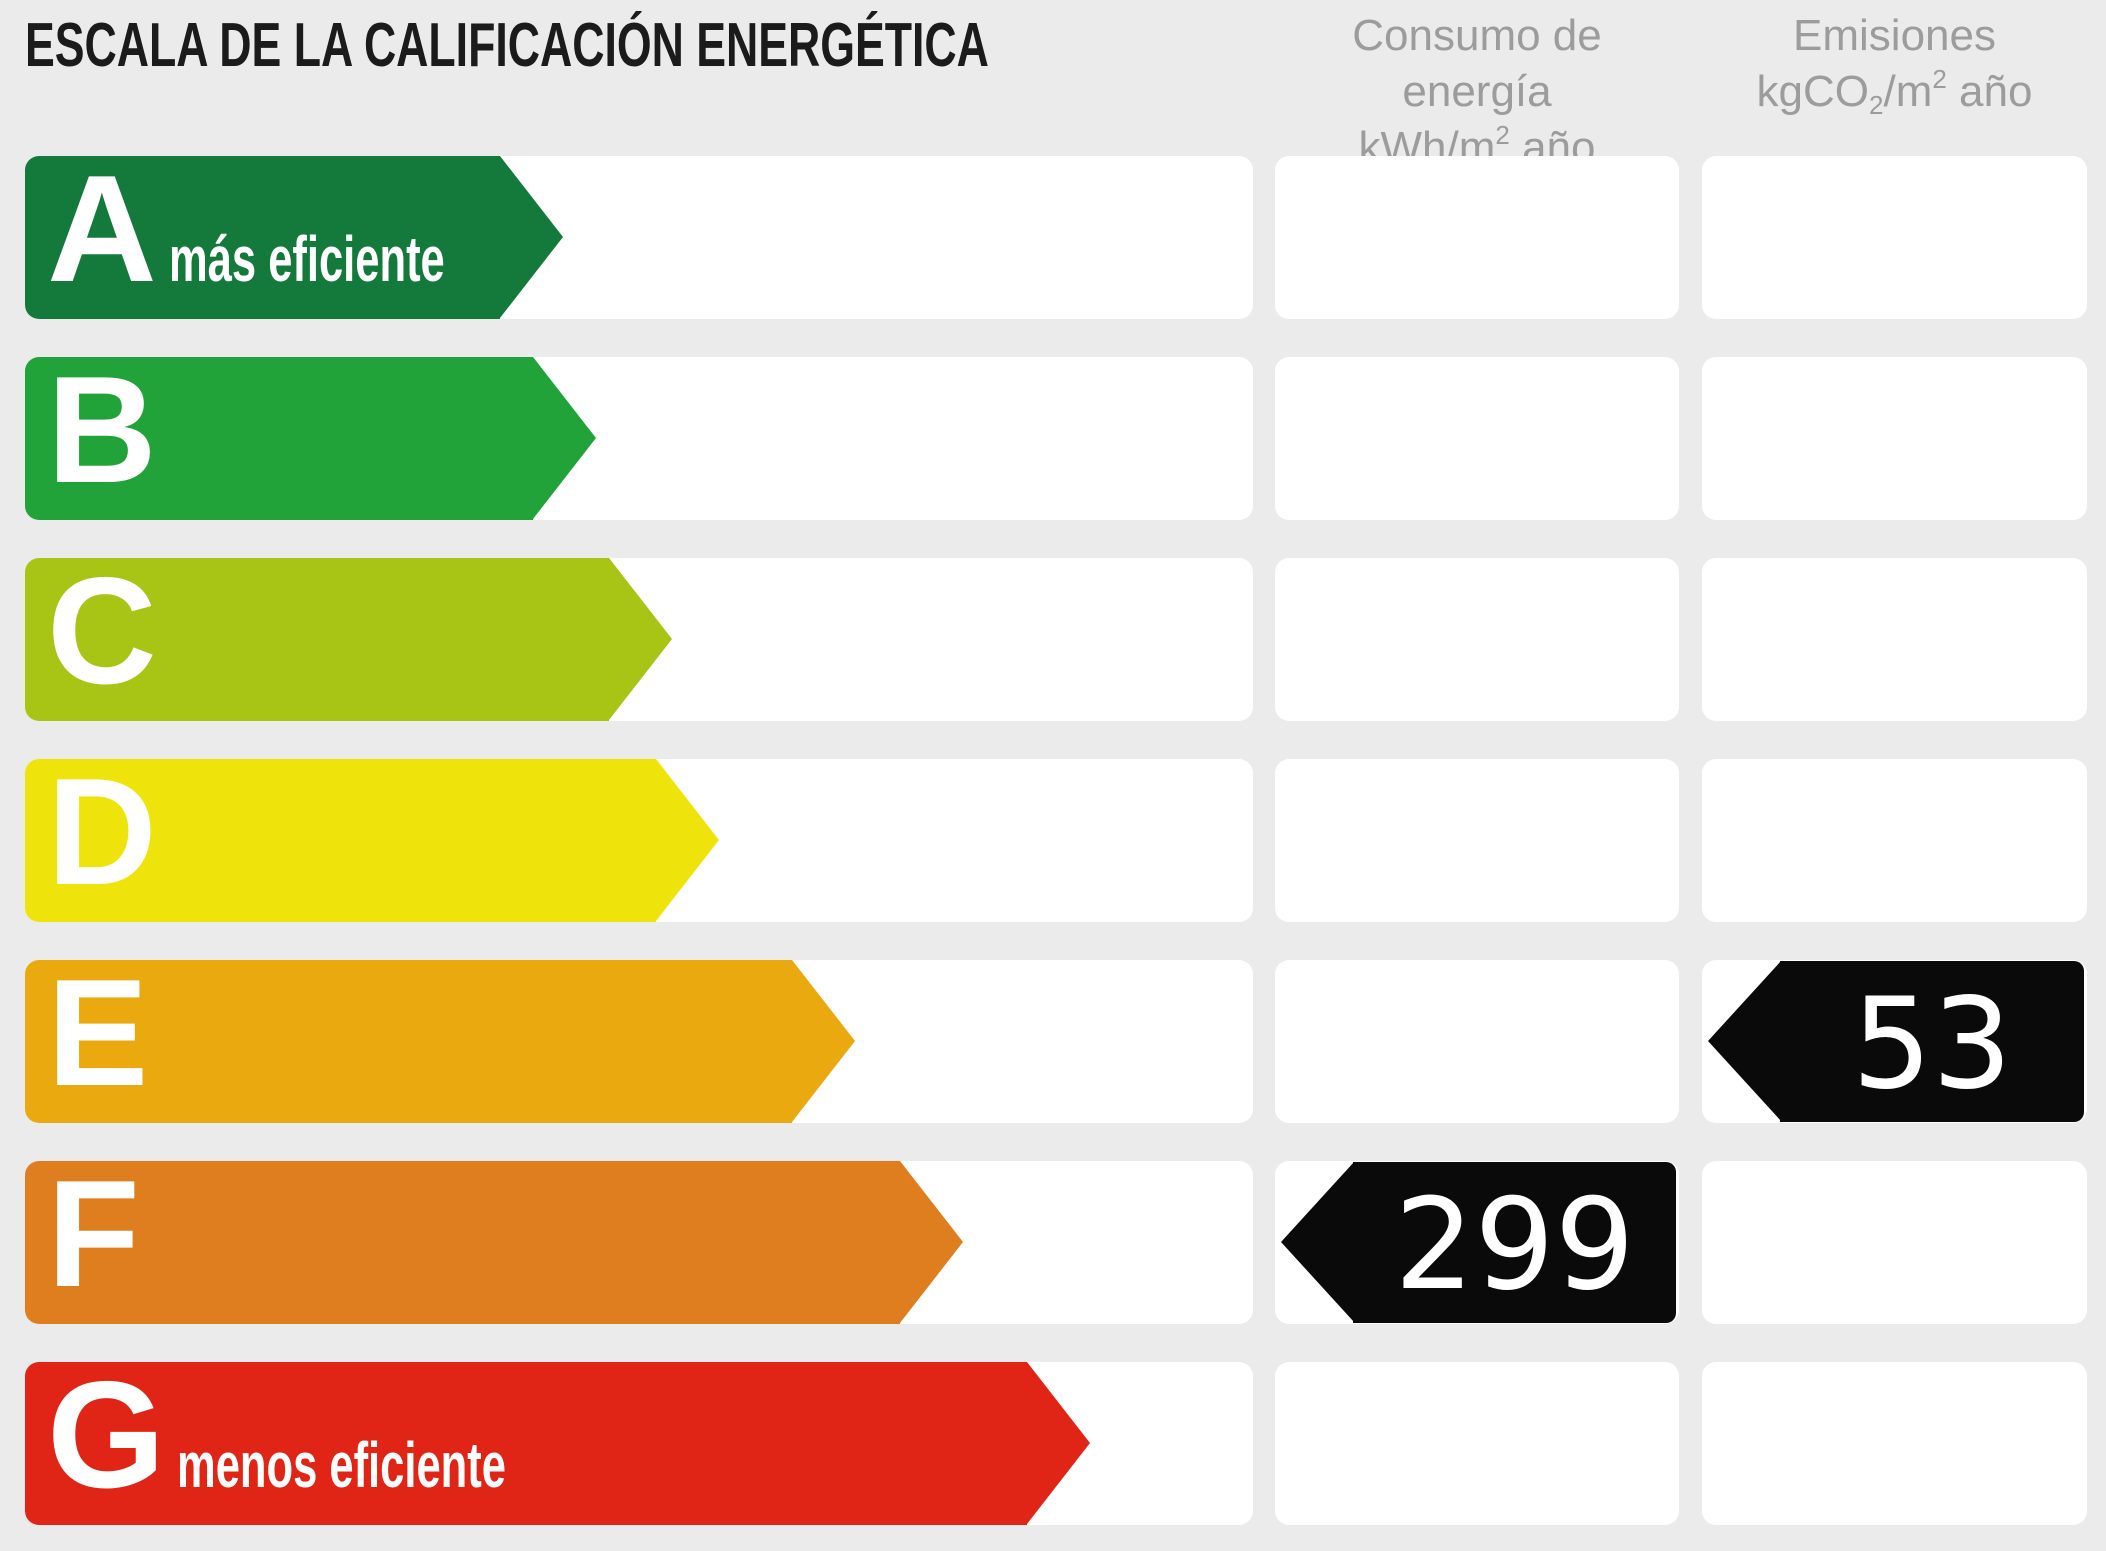 The width and height of the screenshot is (2106, 1551). I want to click on emisiones-column-header: Emisiones kgCO2/m2 año, so click(1894, 66).